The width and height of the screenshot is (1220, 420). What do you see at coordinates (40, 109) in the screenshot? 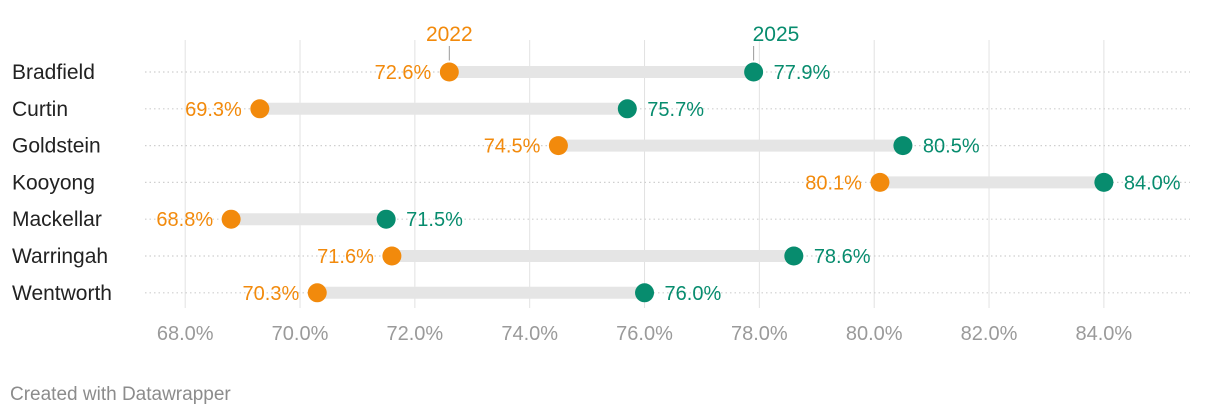
I see `category-label: Curtin` at bounding box center [40, 109].